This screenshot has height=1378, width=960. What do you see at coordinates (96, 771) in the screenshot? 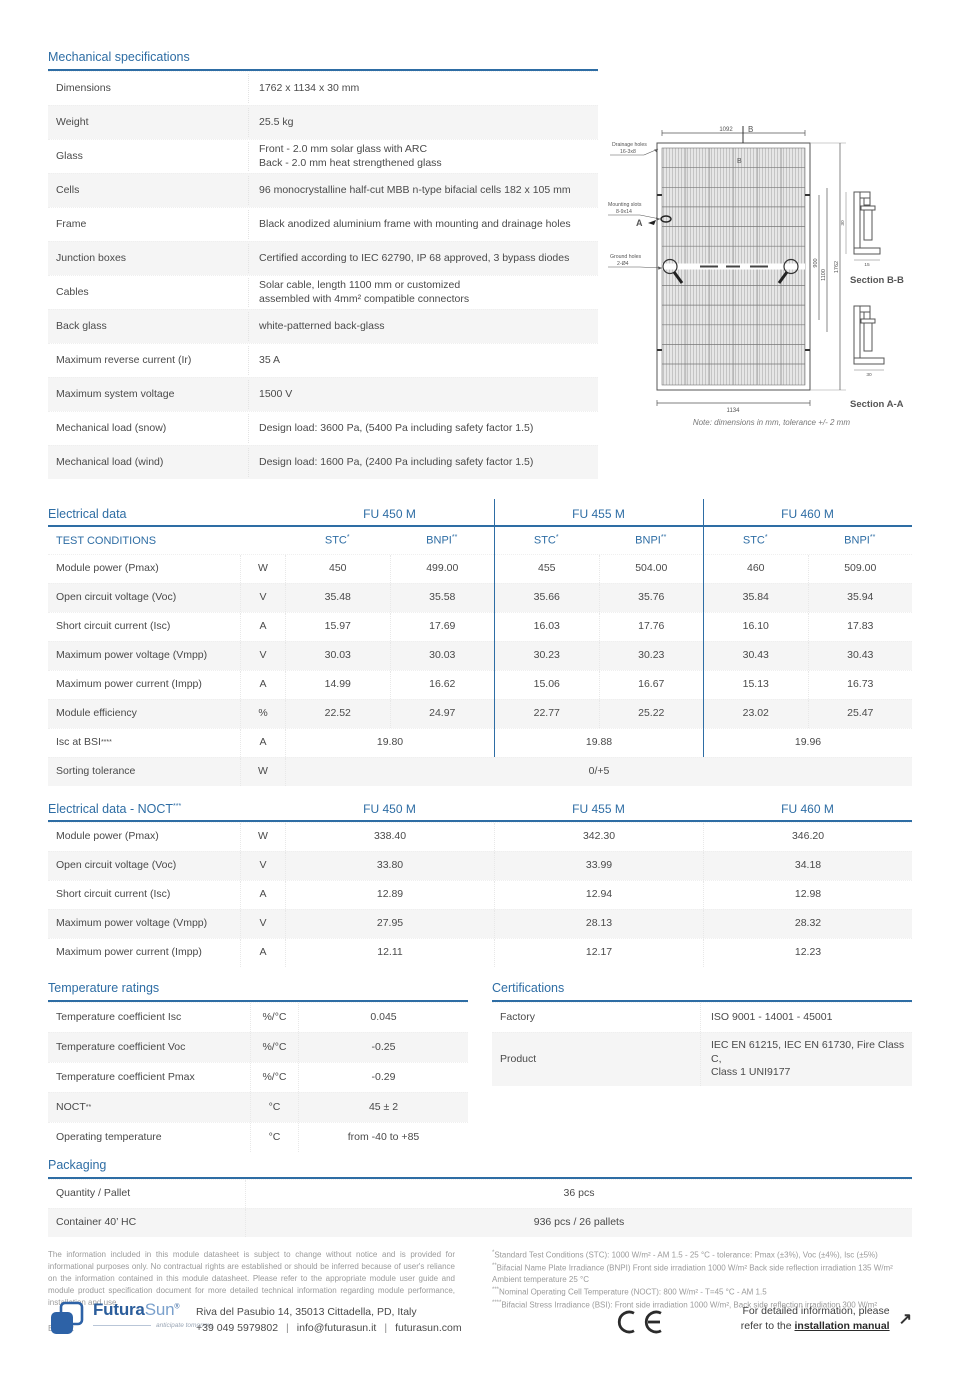
I see `param-label: Sorting tolerance` at bounding box center [96, 771].